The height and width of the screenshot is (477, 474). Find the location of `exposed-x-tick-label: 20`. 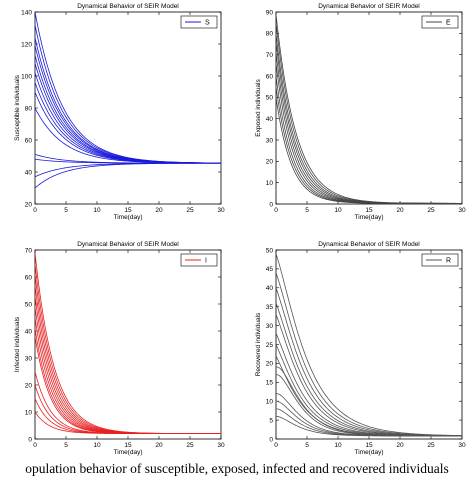

exposed-x-tick-label: 20 is located at coordinates (400, 210).